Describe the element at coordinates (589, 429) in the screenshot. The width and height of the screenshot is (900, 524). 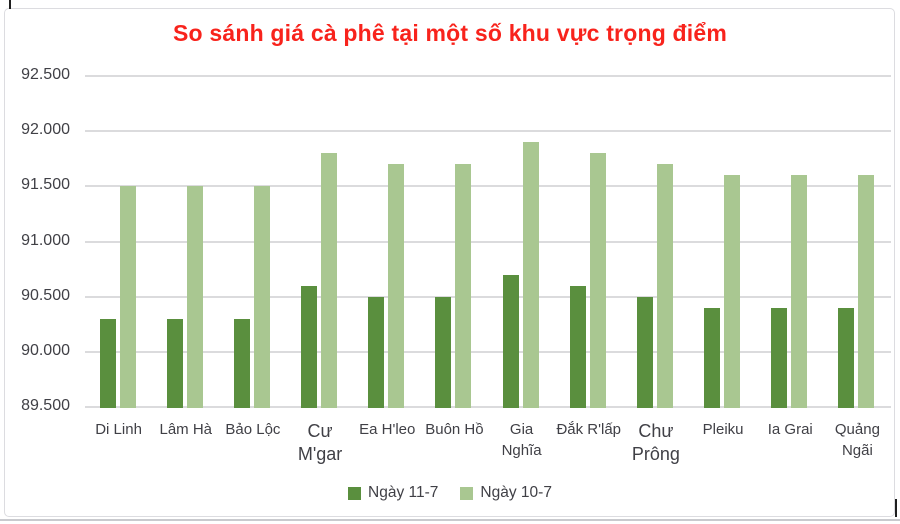
I see `x-axis-category-label: Đắk R'lấp` at that location.